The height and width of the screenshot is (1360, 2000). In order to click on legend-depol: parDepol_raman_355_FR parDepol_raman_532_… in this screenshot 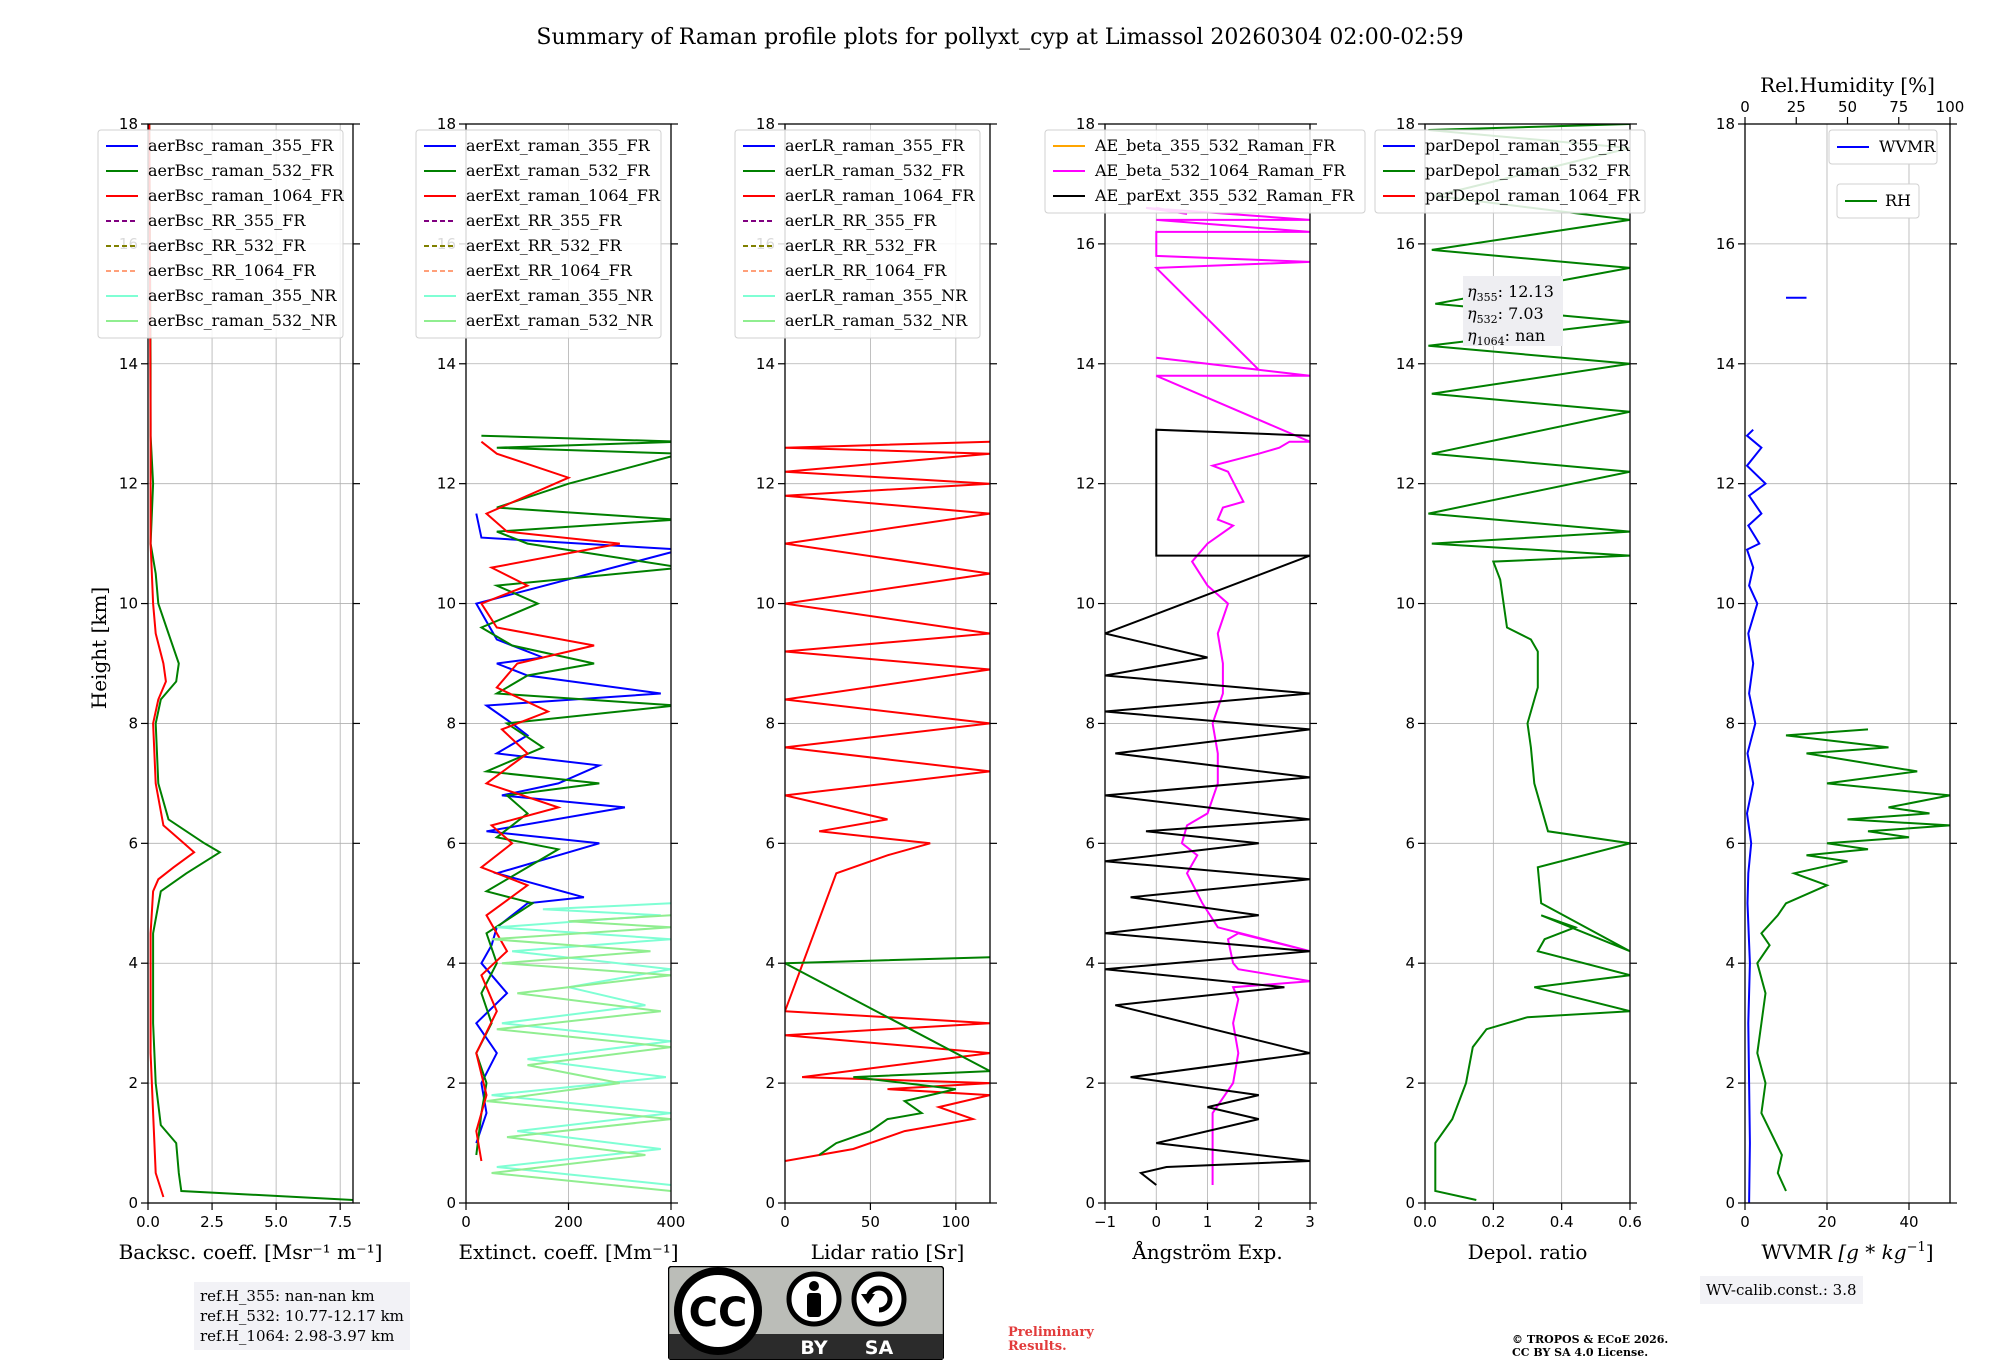, I will do `click(1510, 171)`.